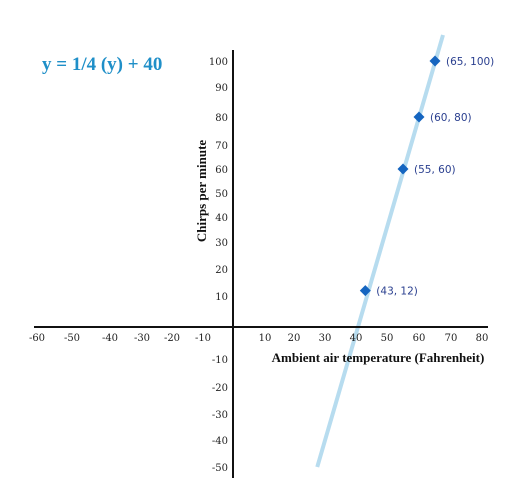 This screenshot has width=530, height=504. I want to click on x-tick-labels: -60 -50 -40 -30 -20 -10 10 20 30 40 50 60 70 80, so click(258, 338).